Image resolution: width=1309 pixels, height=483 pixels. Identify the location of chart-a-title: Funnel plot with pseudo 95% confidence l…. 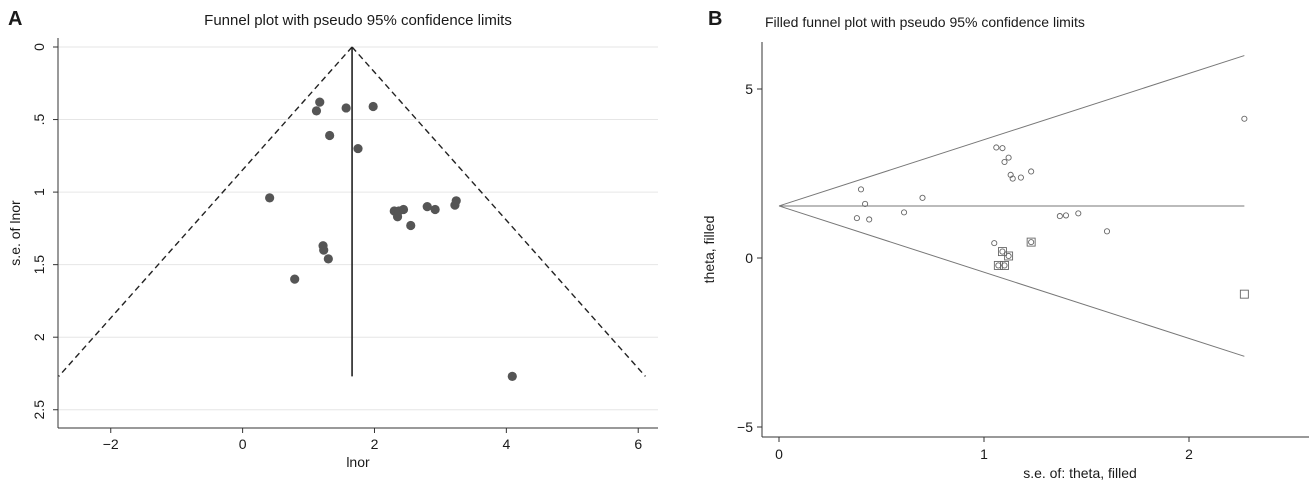
(358, 20).